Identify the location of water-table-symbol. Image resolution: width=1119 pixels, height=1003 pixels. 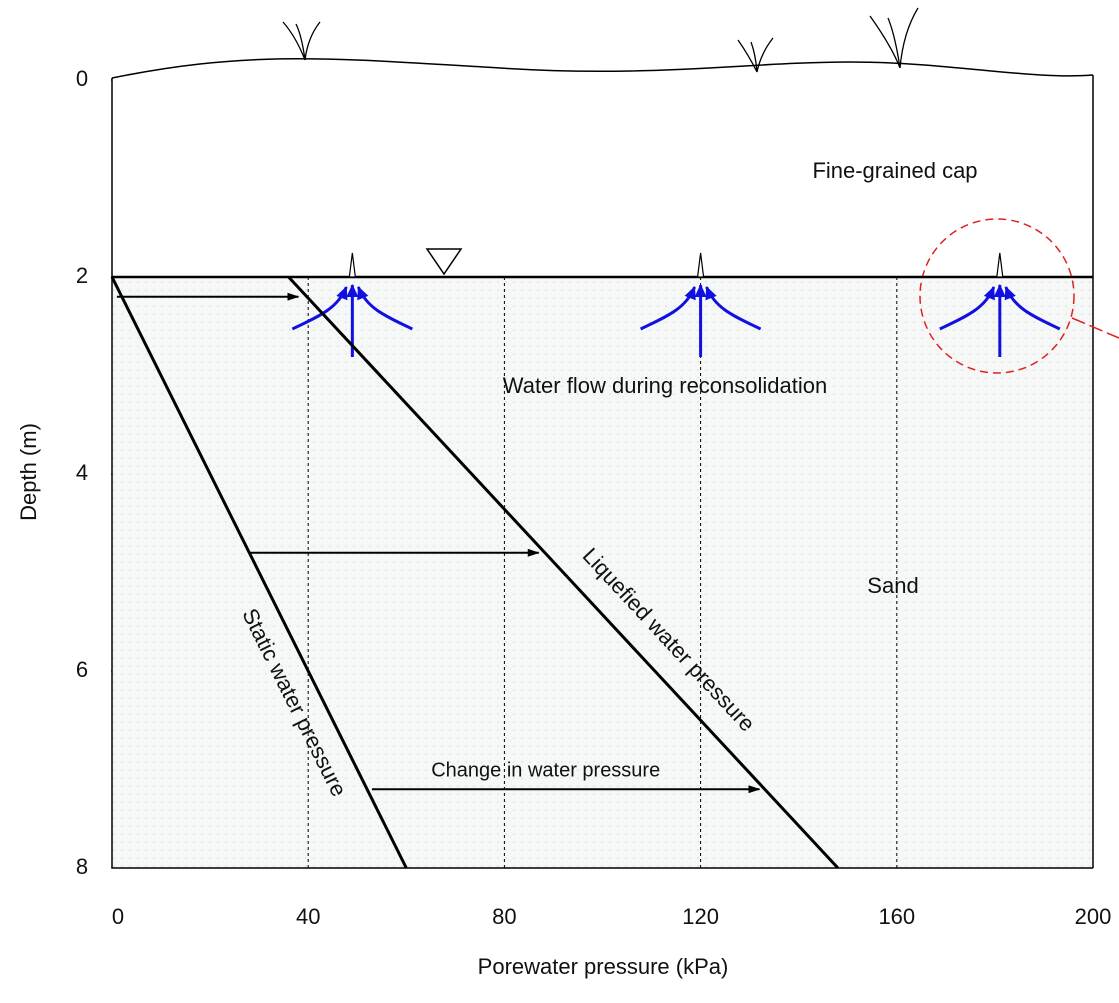
(444, 262).